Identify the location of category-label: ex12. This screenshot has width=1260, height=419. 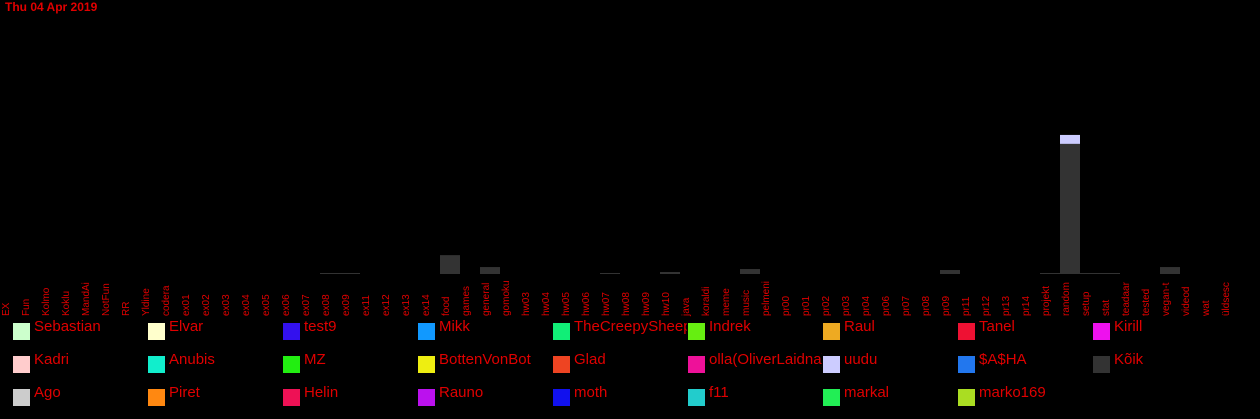
(386, 305).